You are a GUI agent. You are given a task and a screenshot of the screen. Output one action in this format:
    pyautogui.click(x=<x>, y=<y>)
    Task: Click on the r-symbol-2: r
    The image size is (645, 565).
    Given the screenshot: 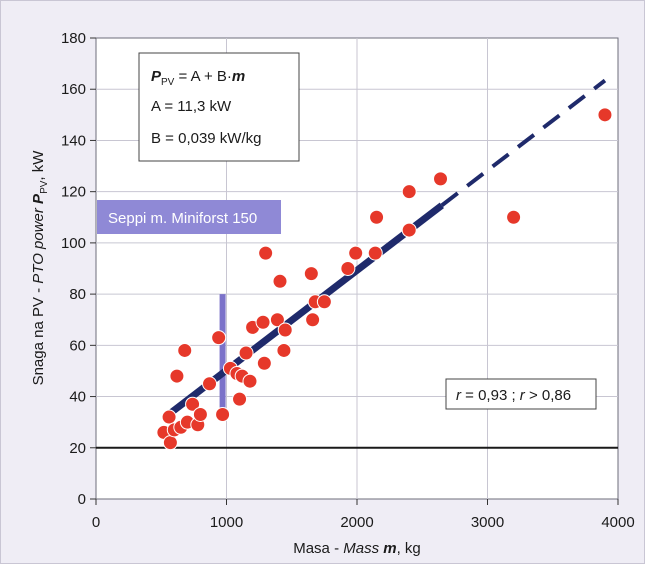 What is the action you would take?
    pyautogui.click(x=523, y=395)
    